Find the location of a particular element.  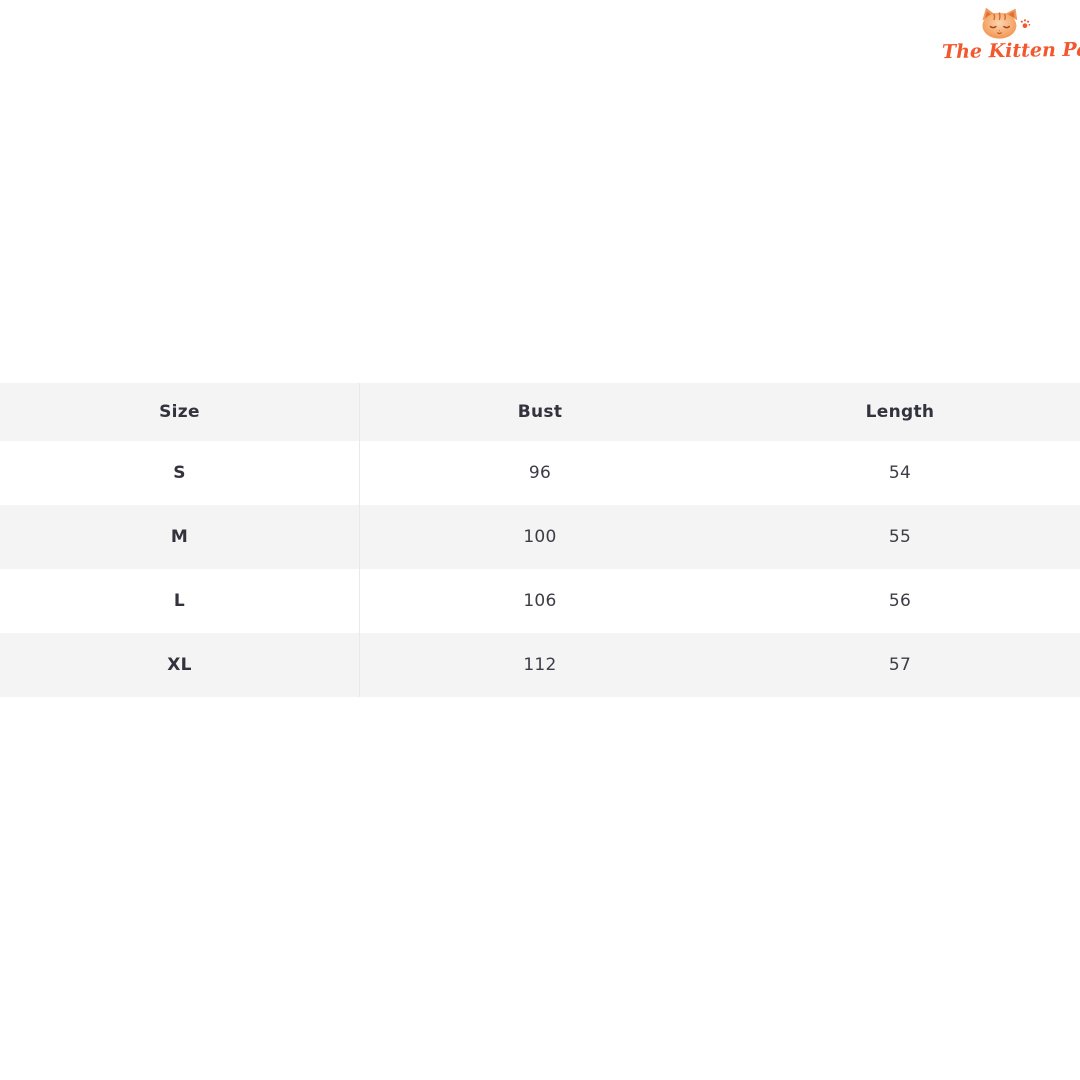

table-row-s: S 96 54 is located at coordinates (540, 473).